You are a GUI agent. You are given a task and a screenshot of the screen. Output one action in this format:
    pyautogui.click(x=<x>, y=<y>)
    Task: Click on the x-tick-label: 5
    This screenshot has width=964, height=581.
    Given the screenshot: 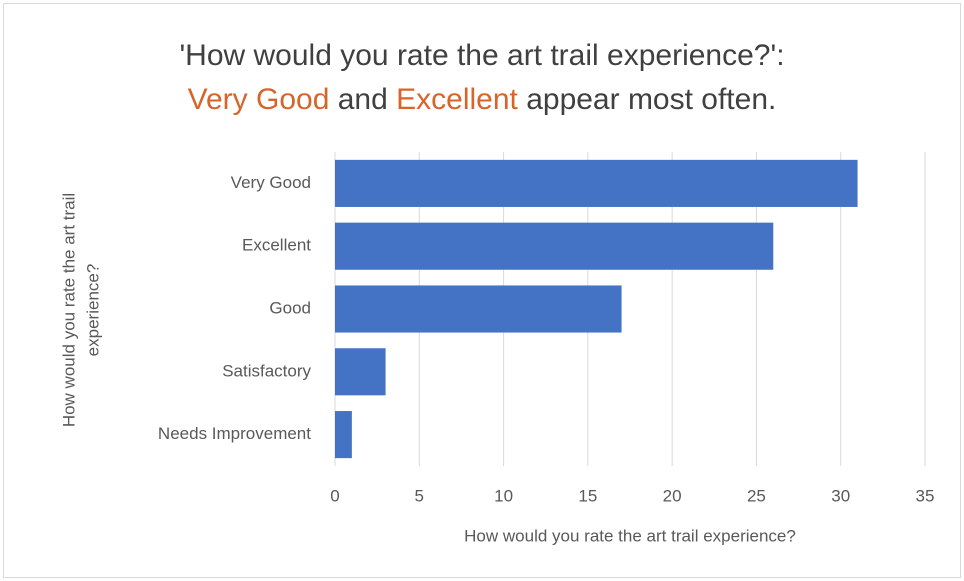 What is the action you would take?
    pyautogui.click(x=419, y=495)
    